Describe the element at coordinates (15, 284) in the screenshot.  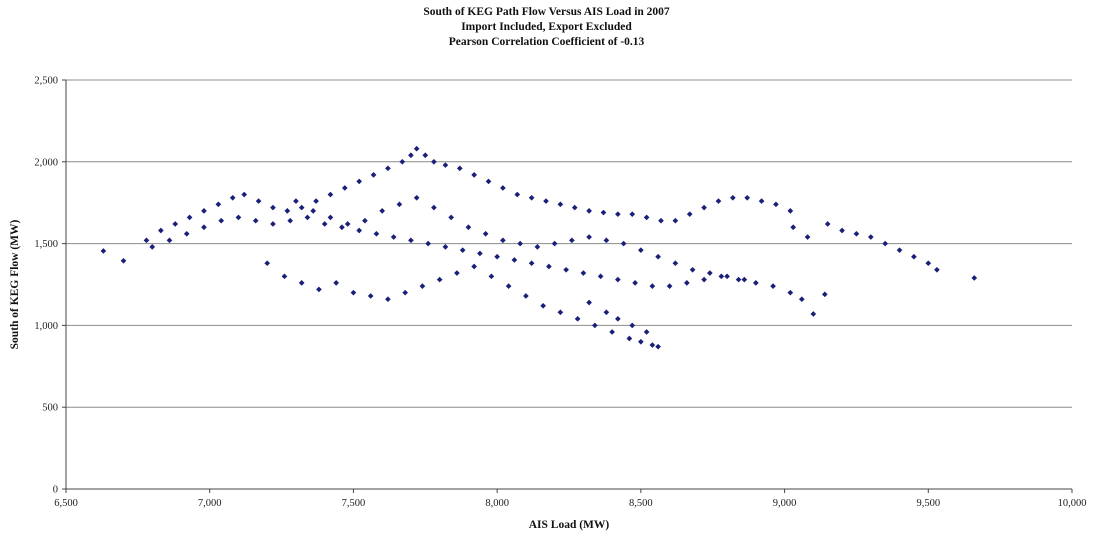
I see `y-axis-label: South of KEG Flow (MW)` at that location.